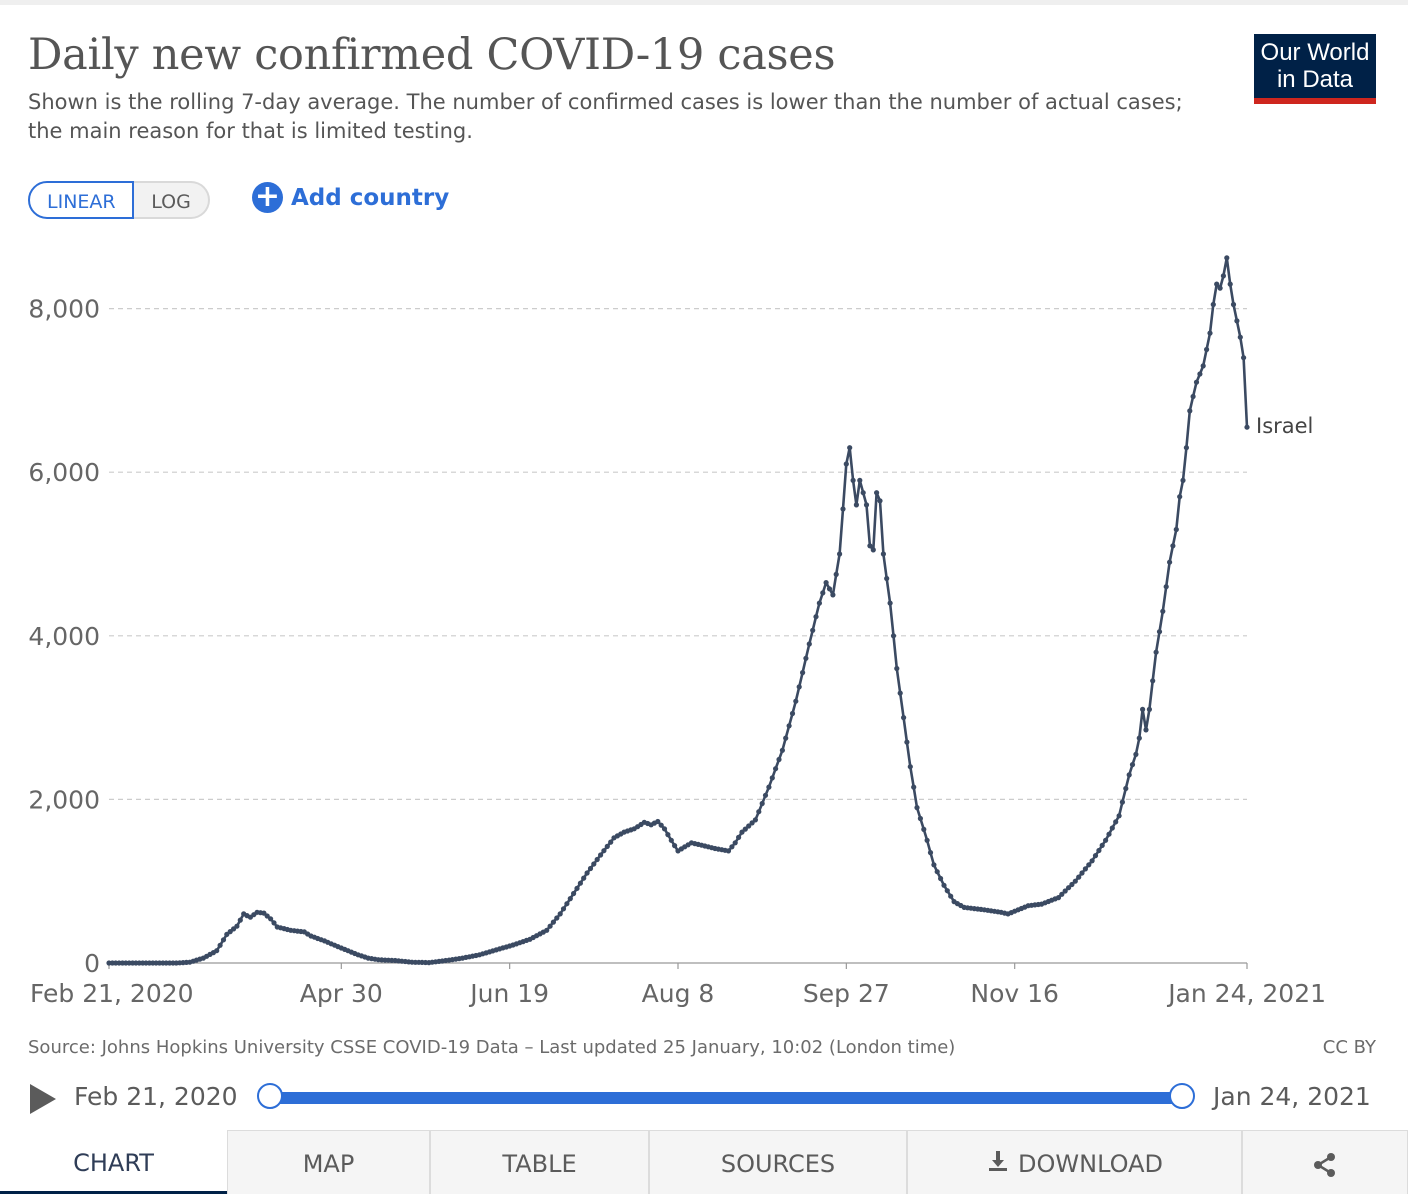 The height and width of the screenshot is (1198, 1408). Describe the element at coordinates (328, 1162) in the screenshot. I see `tab-map: MAP` at that location.